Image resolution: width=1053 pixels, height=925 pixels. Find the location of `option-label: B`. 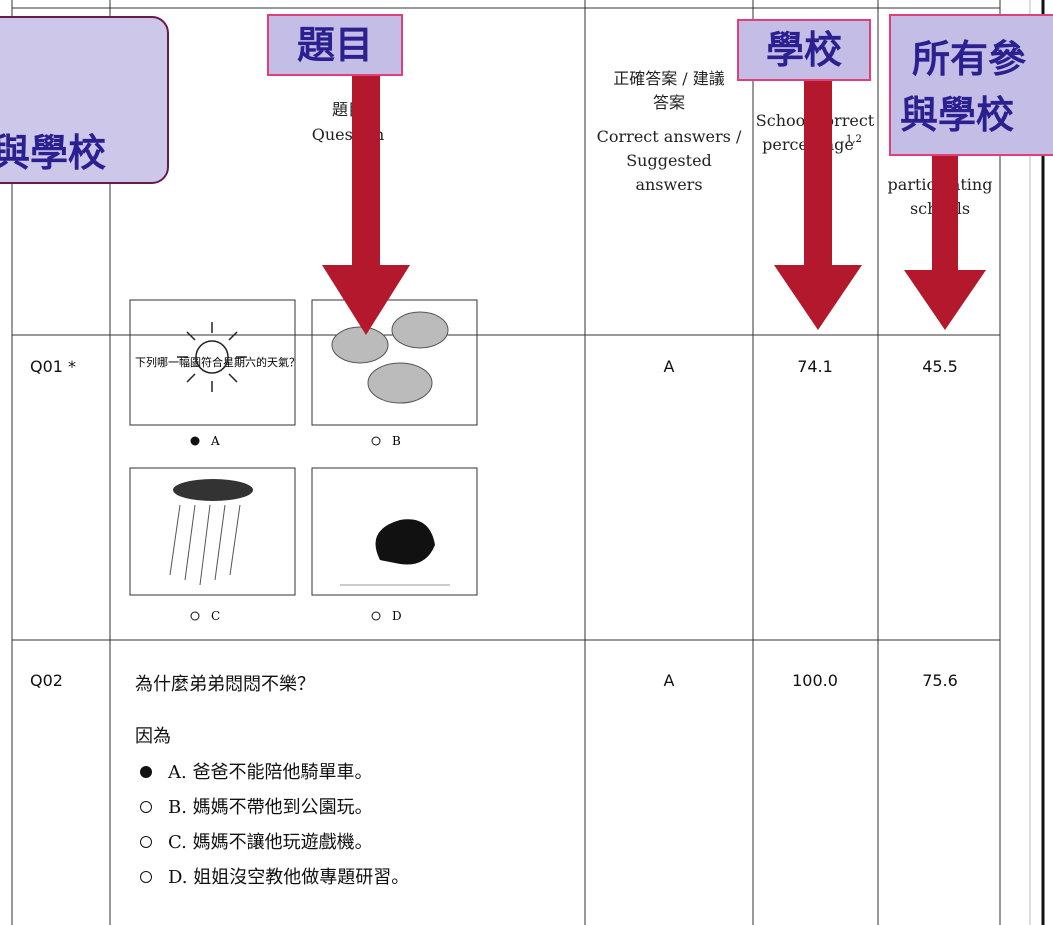

option-label: B is located at coordinates (396, 441).